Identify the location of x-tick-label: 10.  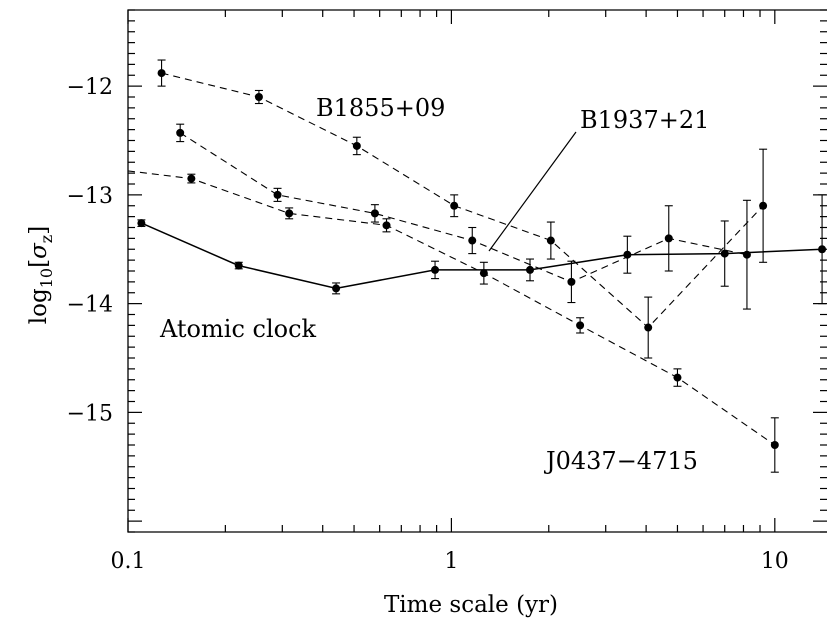
(775, 561).